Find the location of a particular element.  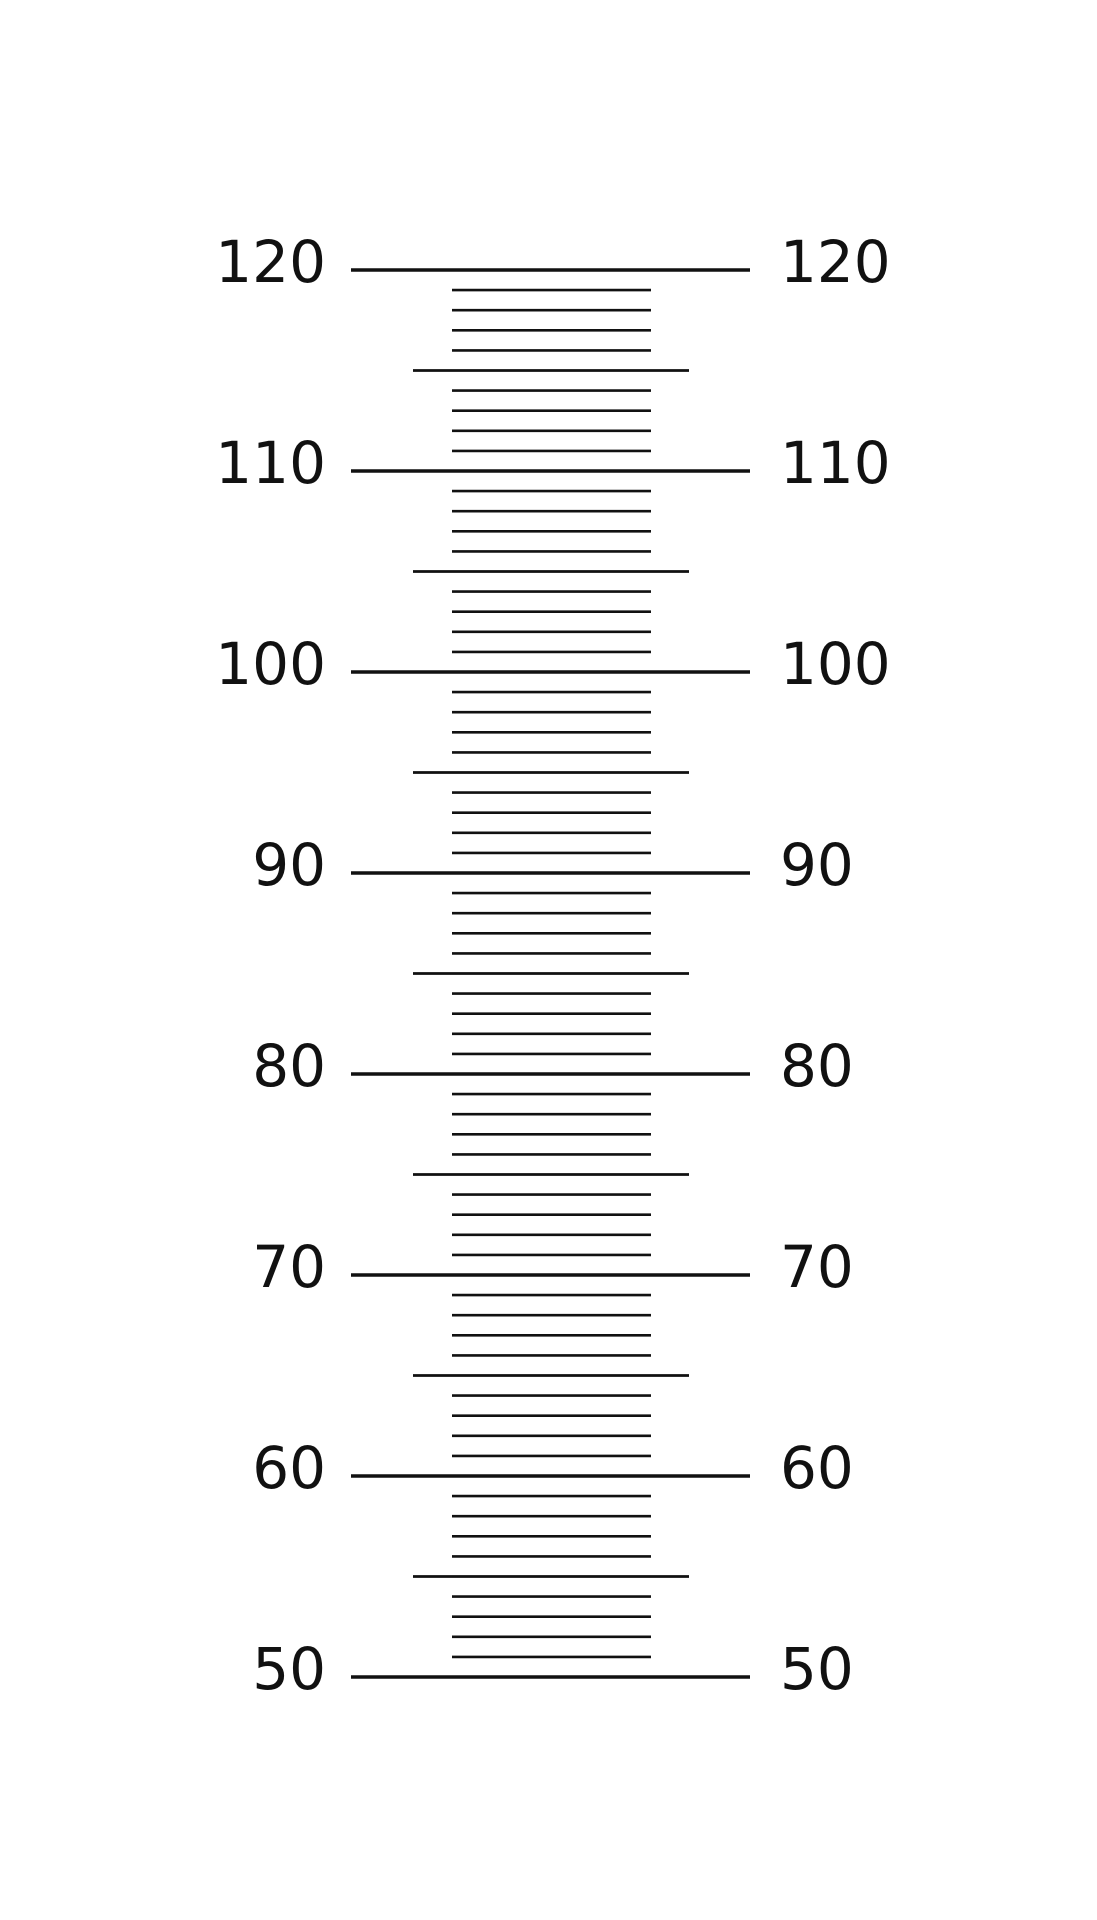

left-tick-label: 50 is located at coordinates (289, 1669).